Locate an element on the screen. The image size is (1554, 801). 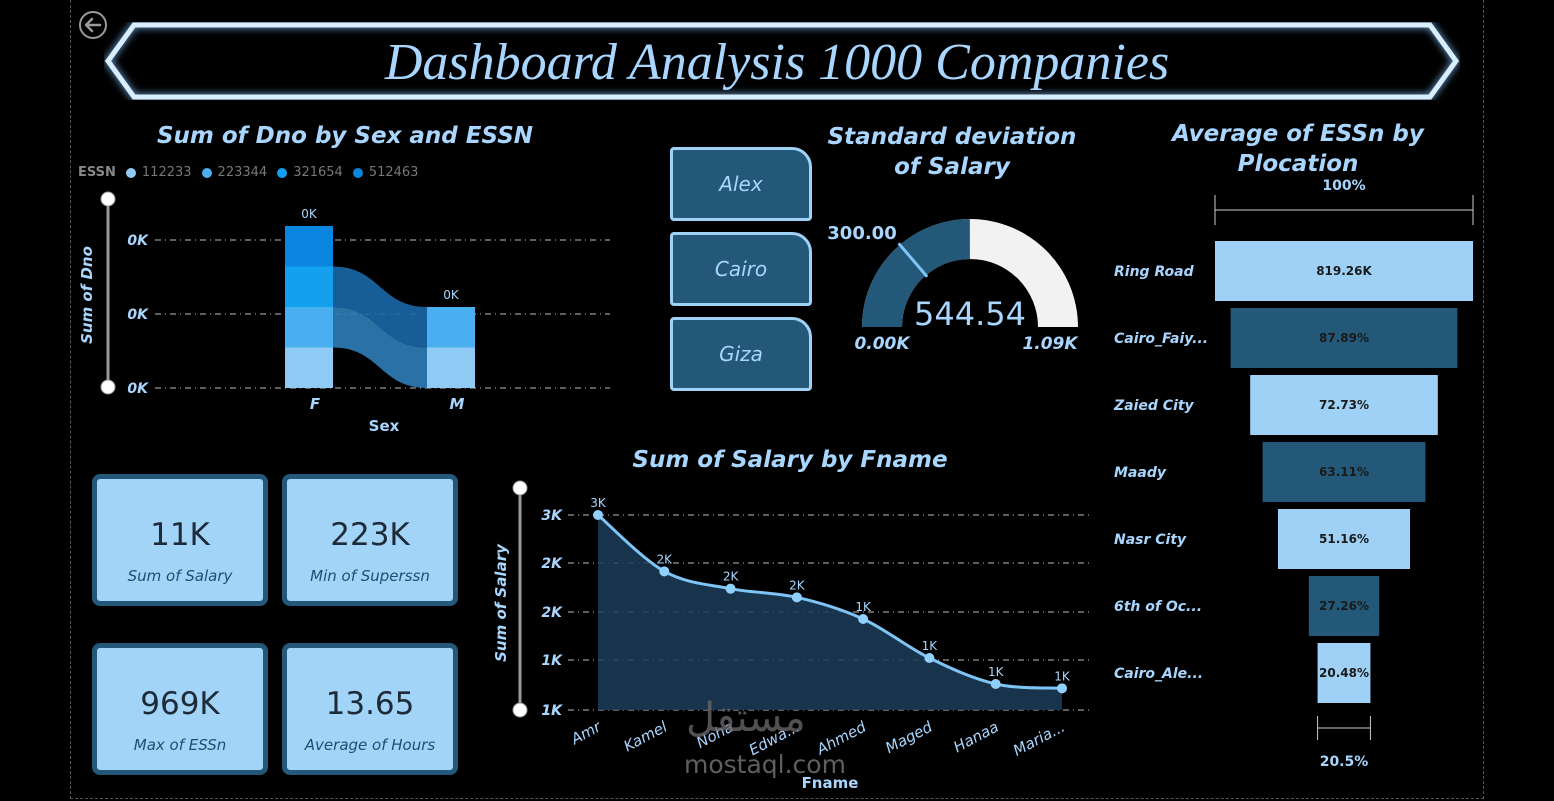
watermark: مستقل mostaql.com is located at coordinates (765, 738).